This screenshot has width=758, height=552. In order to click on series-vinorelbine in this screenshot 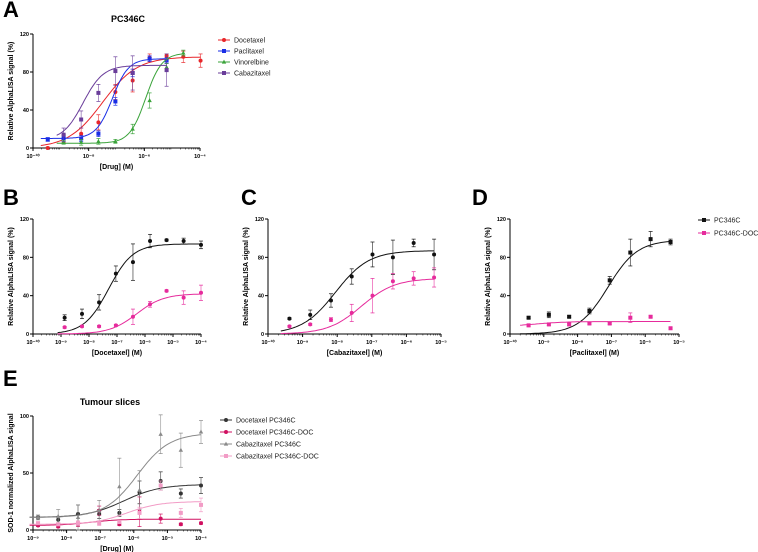, I will do `click(121, 97)`.